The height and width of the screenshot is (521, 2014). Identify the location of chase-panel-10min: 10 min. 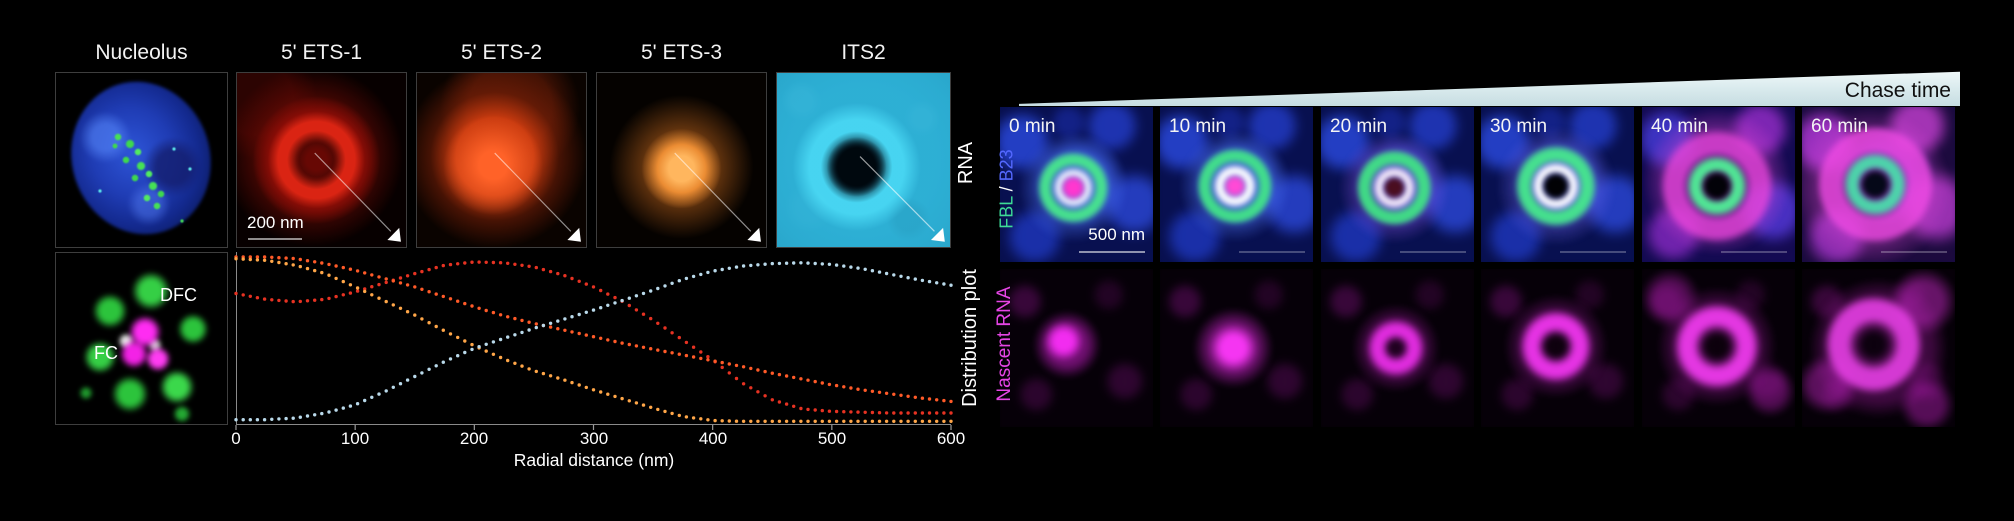
(1236, 184).